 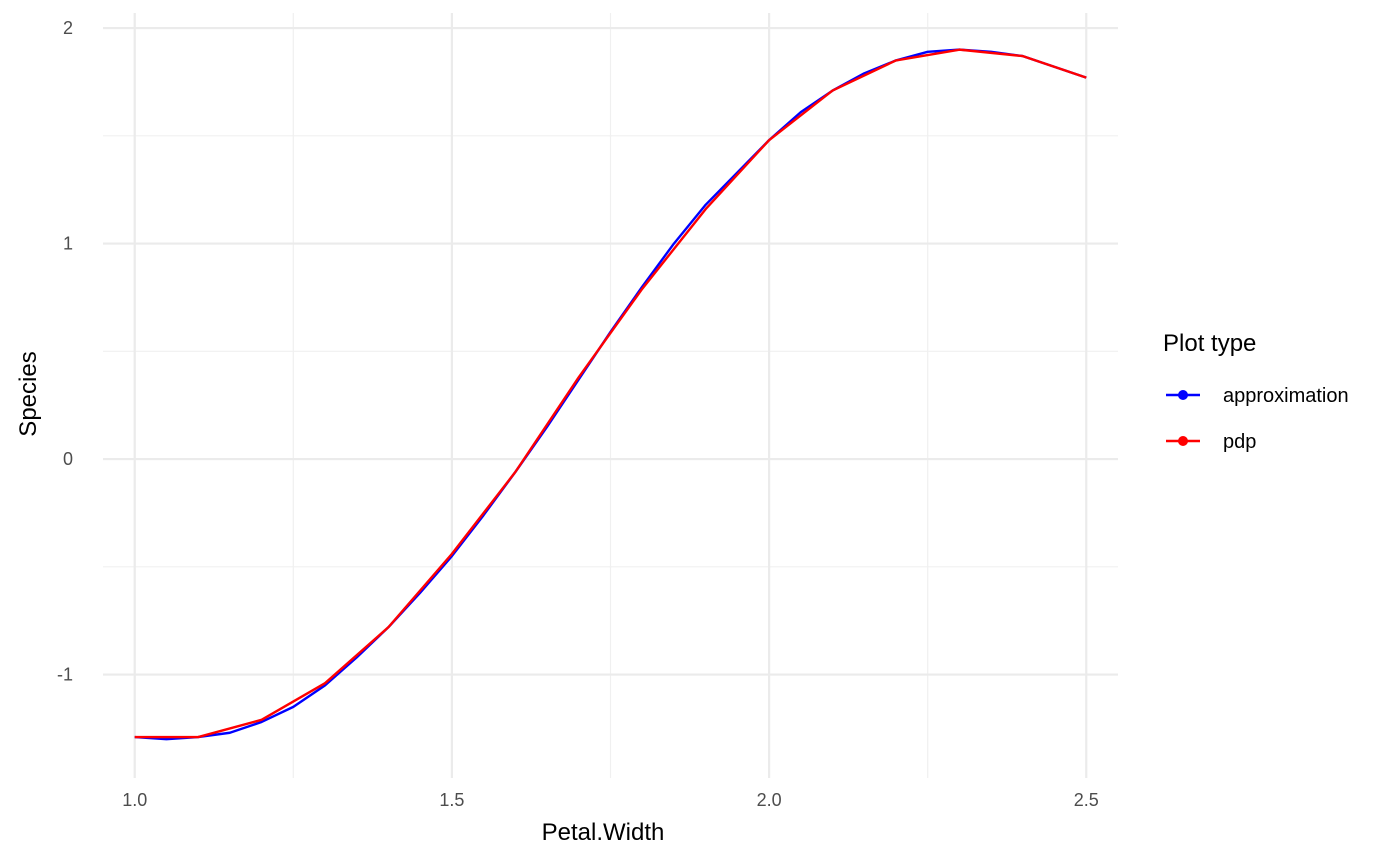 I want to click on legend-title: Plot type, so click(x=1209, y=343).